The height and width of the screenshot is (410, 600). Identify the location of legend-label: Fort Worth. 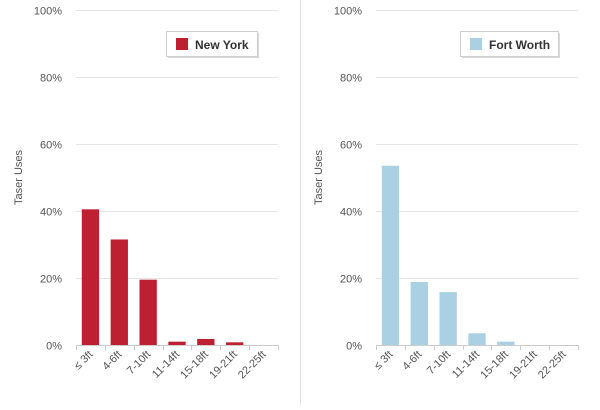
(519, 45).